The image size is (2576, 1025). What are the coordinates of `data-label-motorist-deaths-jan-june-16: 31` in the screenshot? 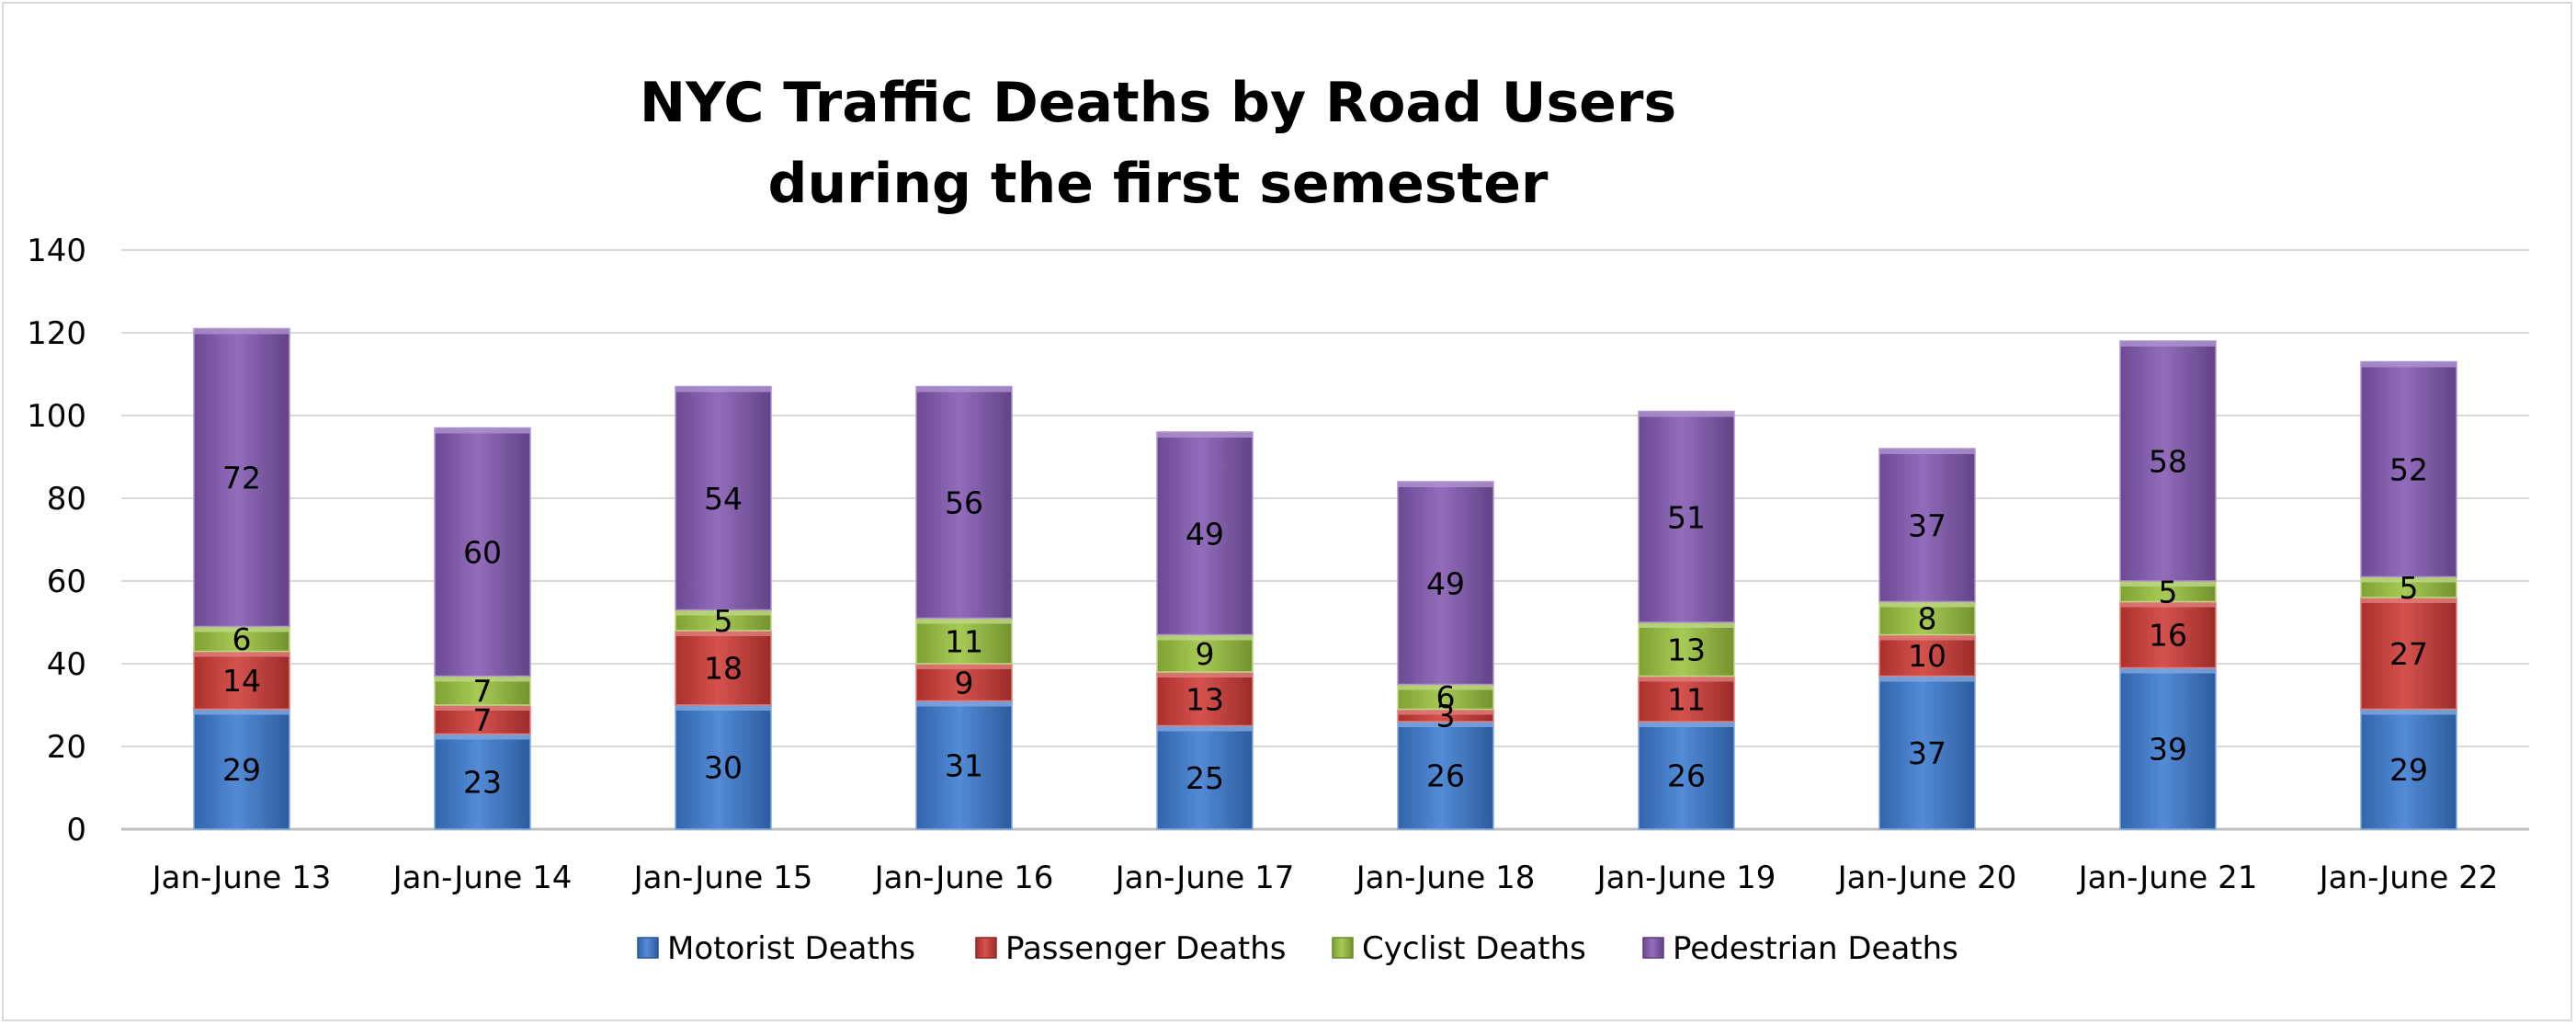 It's located at (964, 765).